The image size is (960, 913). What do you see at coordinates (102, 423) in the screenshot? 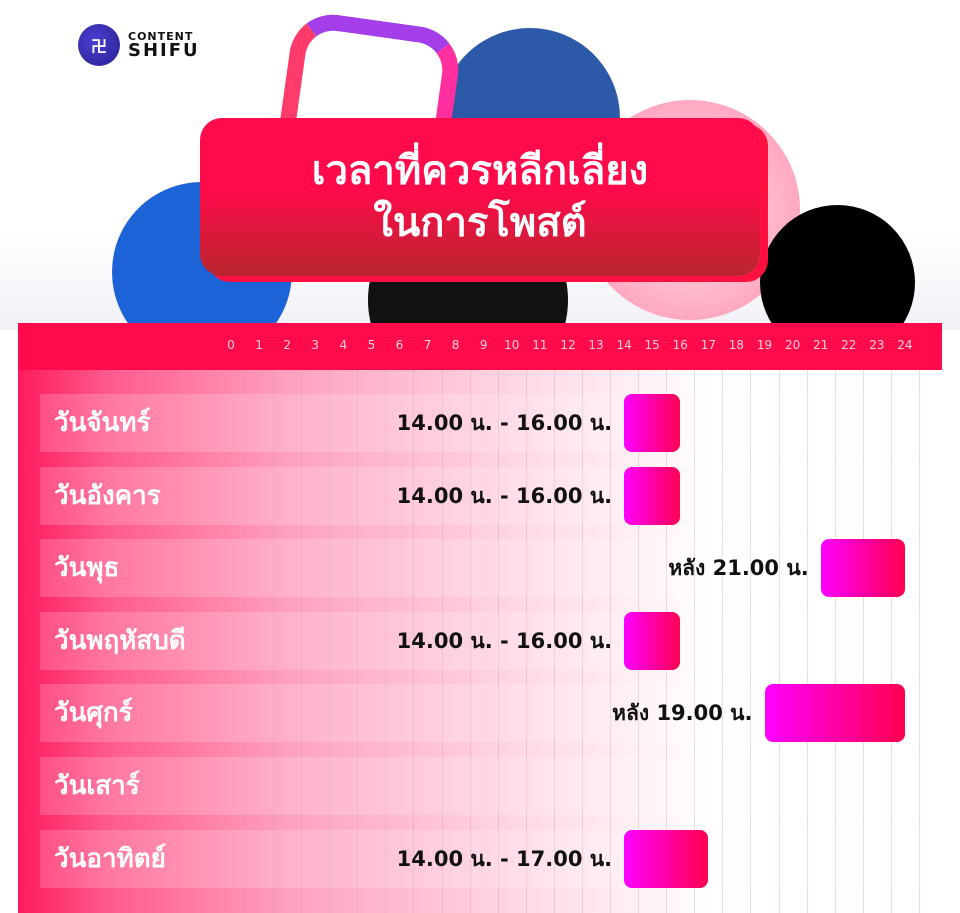
I see `day-label: วันจันทร์` at bounding box center [102, 423].